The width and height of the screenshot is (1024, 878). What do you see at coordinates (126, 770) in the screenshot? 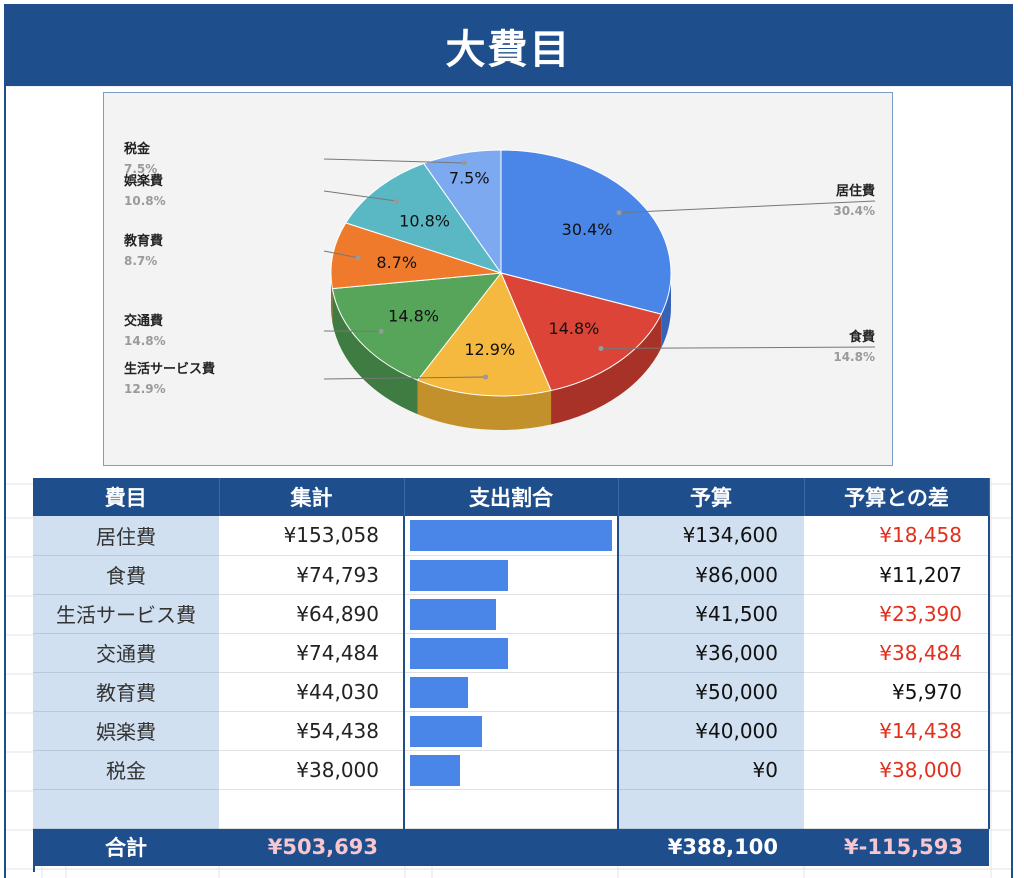
I see `cell-category: 税金` at bounding box center [126, 770].